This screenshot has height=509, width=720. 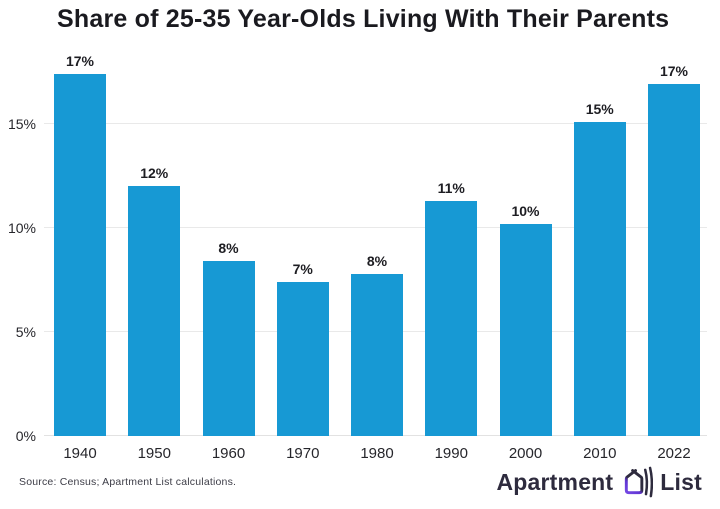 I want to click on bar-value-label-1980: 8%, so click(x=377, y=260).